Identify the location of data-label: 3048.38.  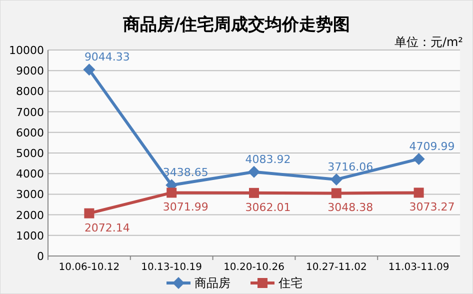
(351, 207).